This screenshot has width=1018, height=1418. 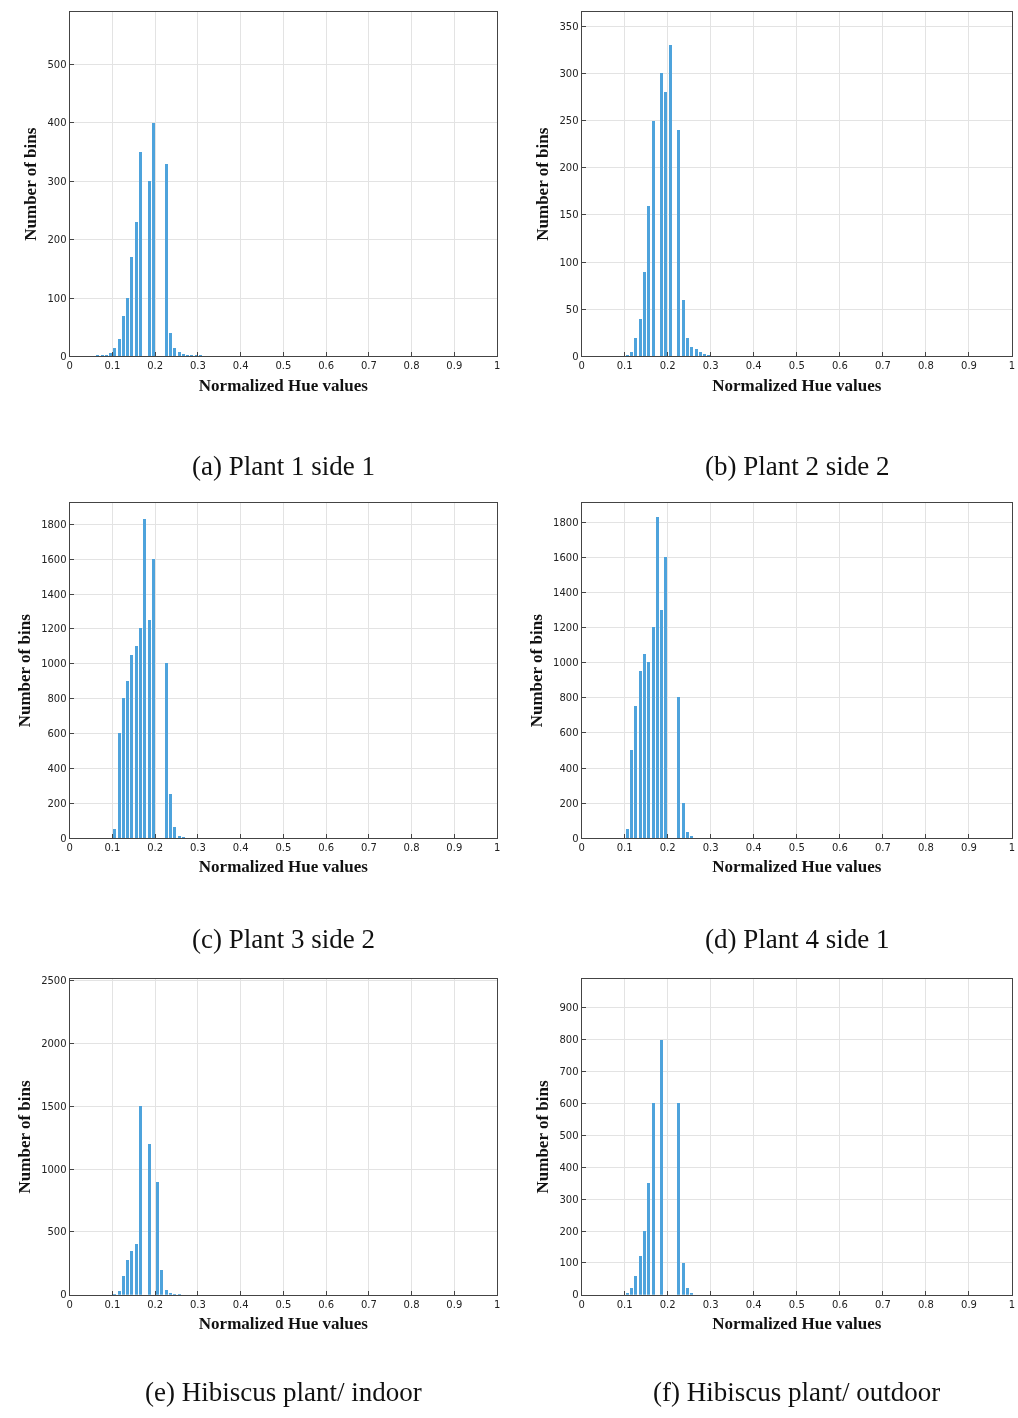 What do you see at coordinates (54, 980) in the screenshot?
I see `y-tick-label: 2500` at bounding box center [54, 980].